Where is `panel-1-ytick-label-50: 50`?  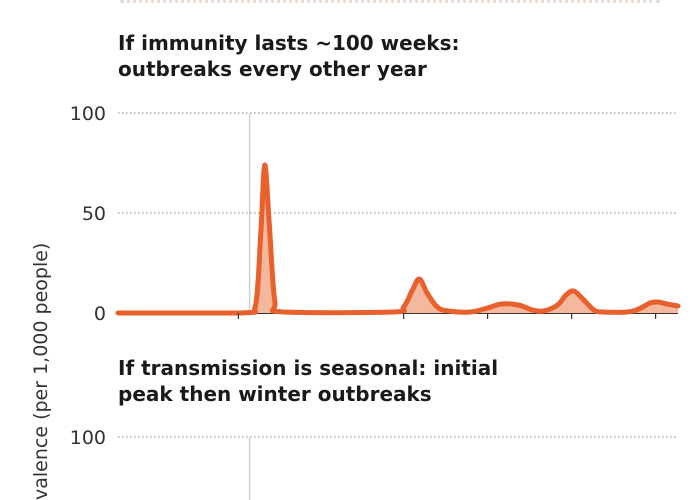
panel-1-ytick-label-50: 50 is located at coordinates (94, 214).